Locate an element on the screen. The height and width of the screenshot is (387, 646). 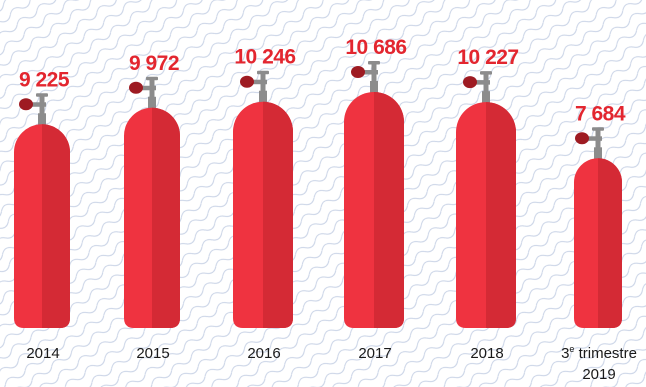
value-label: 9 225 is located at coordinates (44, 79).